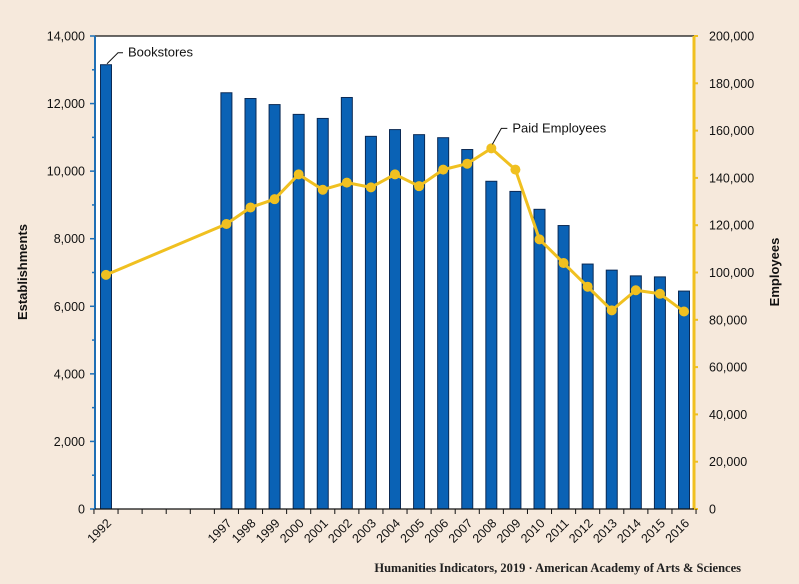 The height and width of the screenshot is (584, 799). What do you see at coordinates (69, 239) in the screenshot?
I see `y-tick-label: 8,000` at bounding box center [69, 239].